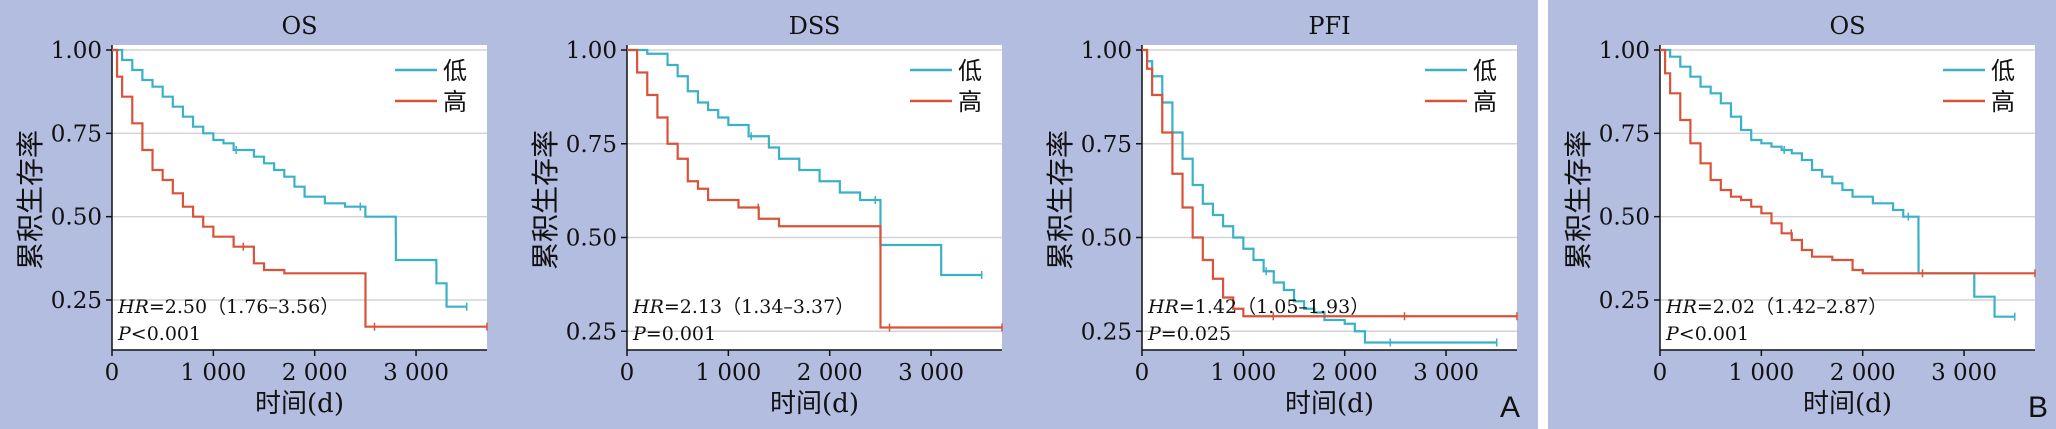 Image resolution: width=2056 pixels, height=429 pixels. I want to click on hr-annotation: HR=1.42（1.05–1.93）, so click(1258, 307).